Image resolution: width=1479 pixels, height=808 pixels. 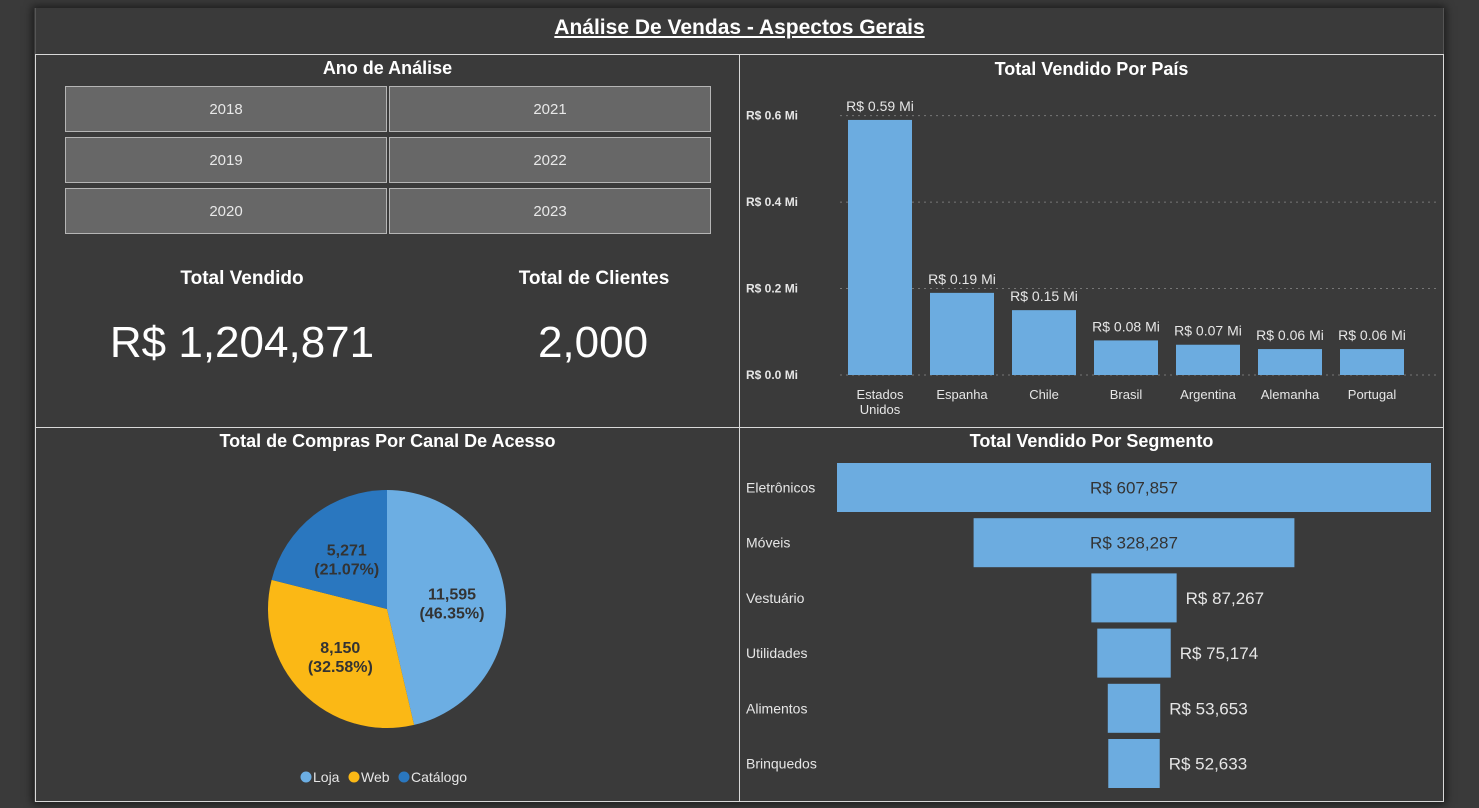 What do you see at coordinates (1126, 394) in the screenshot?
I see `x-tick-label: Brasil` at bounding box center [1126, 394].